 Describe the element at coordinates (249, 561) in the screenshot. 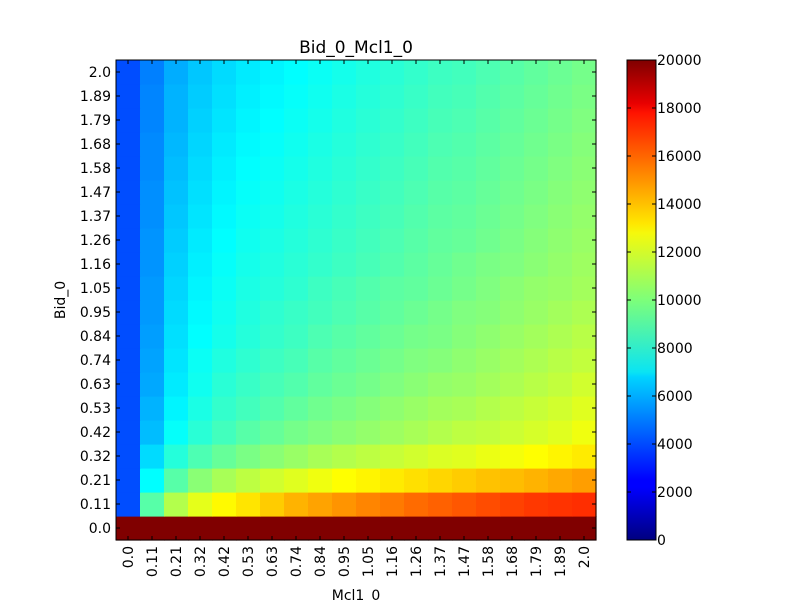

I see `x-tick-label: 0.53` at that location.